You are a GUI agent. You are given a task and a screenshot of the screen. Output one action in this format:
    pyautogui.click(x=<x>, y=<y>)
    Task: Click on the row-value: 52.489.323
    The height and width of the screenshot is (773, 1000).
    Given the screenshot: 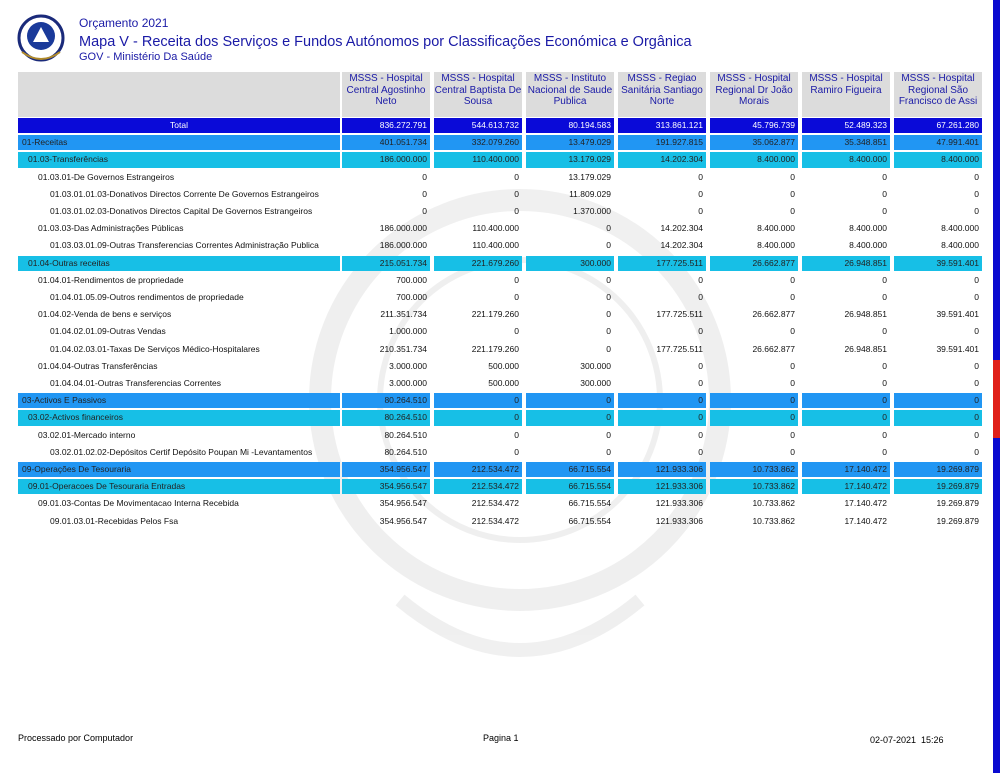 What is the action you would take?
    pyautogui.click(x=846, y=126)
    